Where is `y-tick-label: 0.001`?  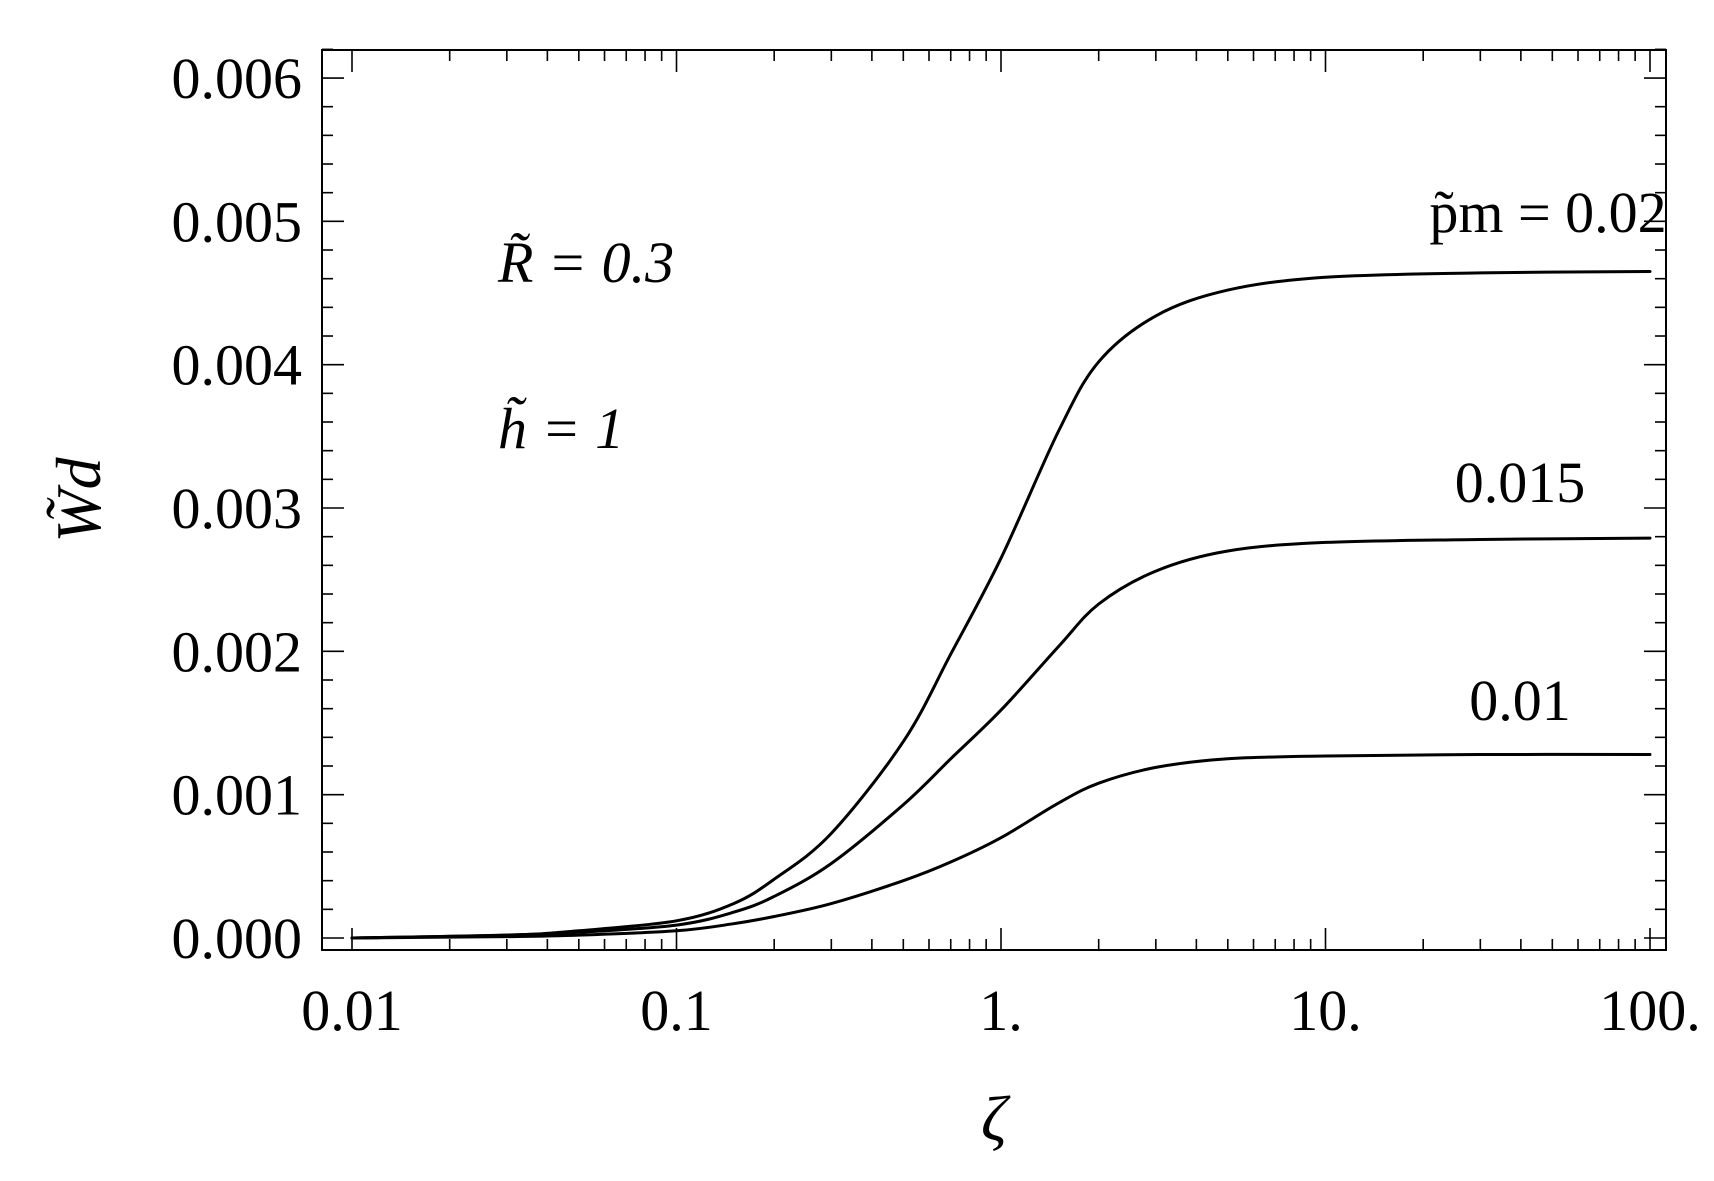 y-tick-label: 0.001 is located at coordinates (237, 795).